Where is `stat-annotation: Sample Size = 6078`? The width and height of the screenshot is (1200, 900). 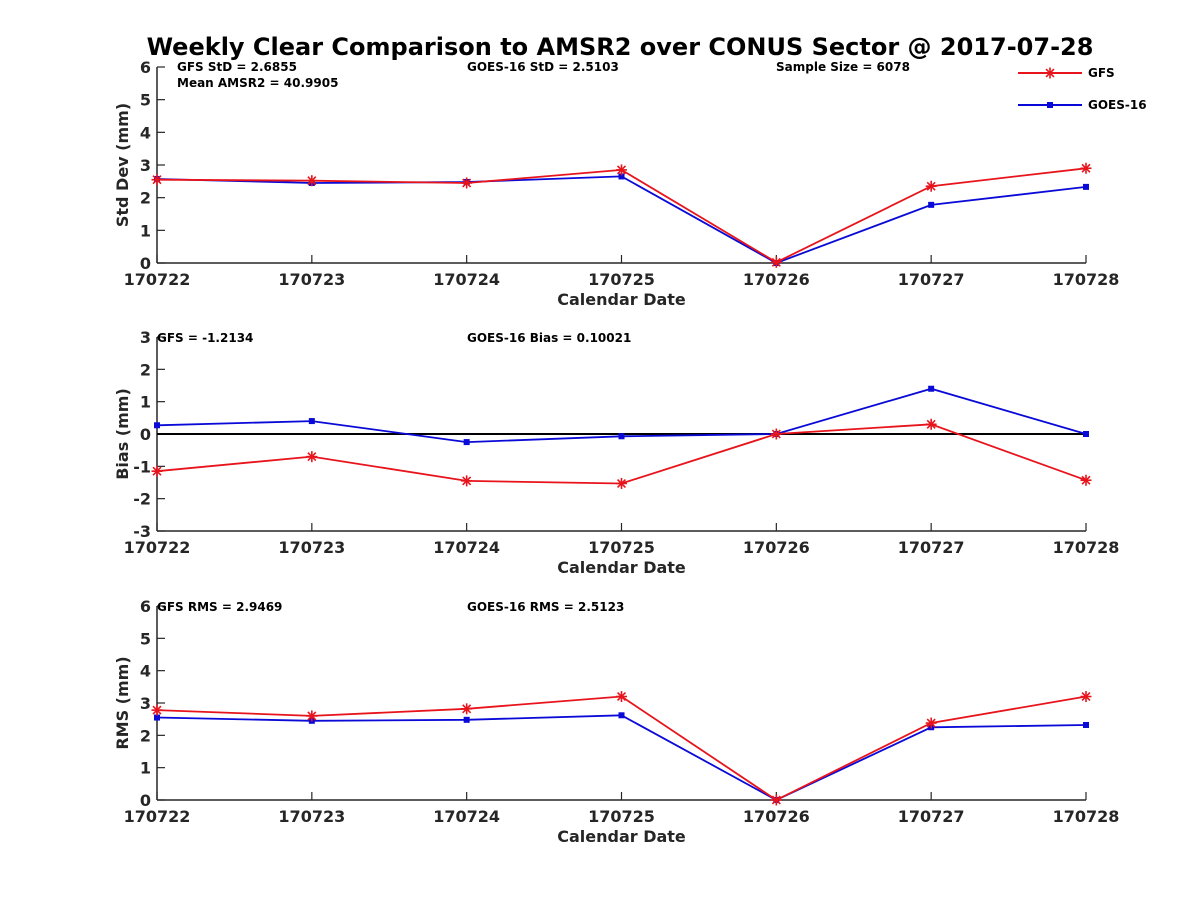
stat-annotation: Sample Size = 6078 is located at coordinates (843, 67).